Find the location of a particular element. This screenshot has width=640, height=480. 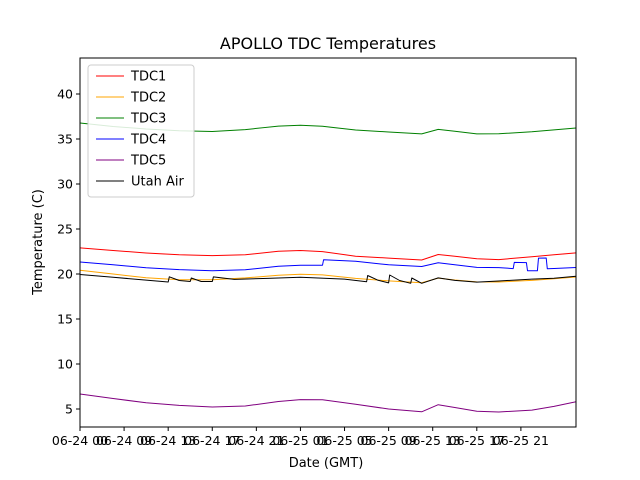

y-axis: 5 10 15 20 25 30 35 40 is located at coordinates (68, 252).